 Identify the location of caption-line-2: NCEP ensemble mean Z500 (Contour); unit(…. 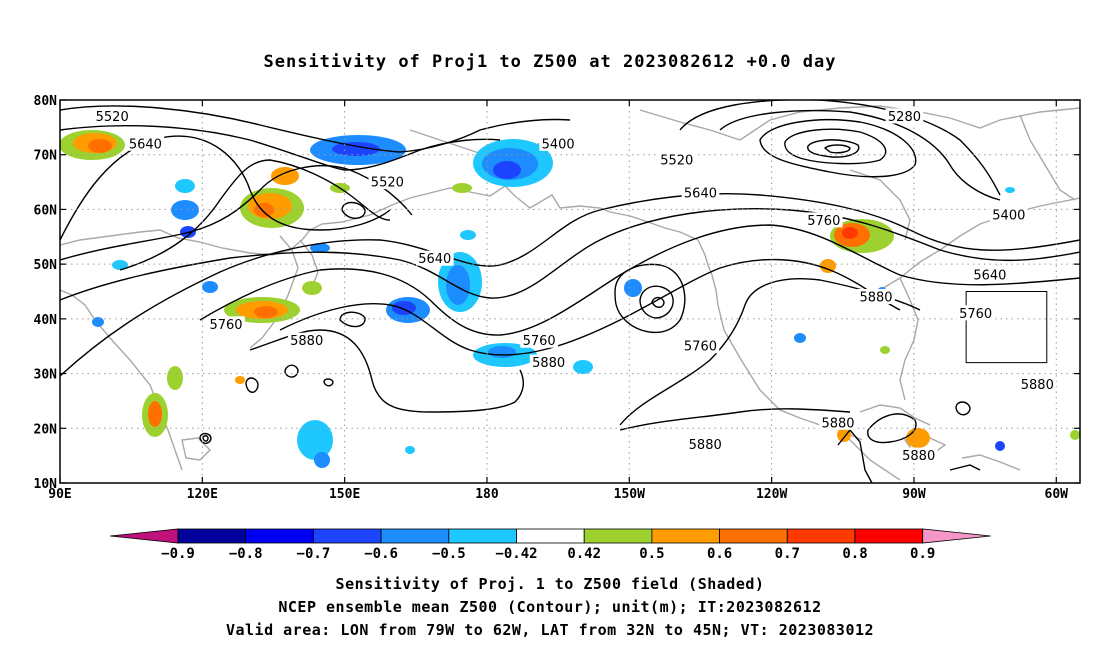
(549, 607).